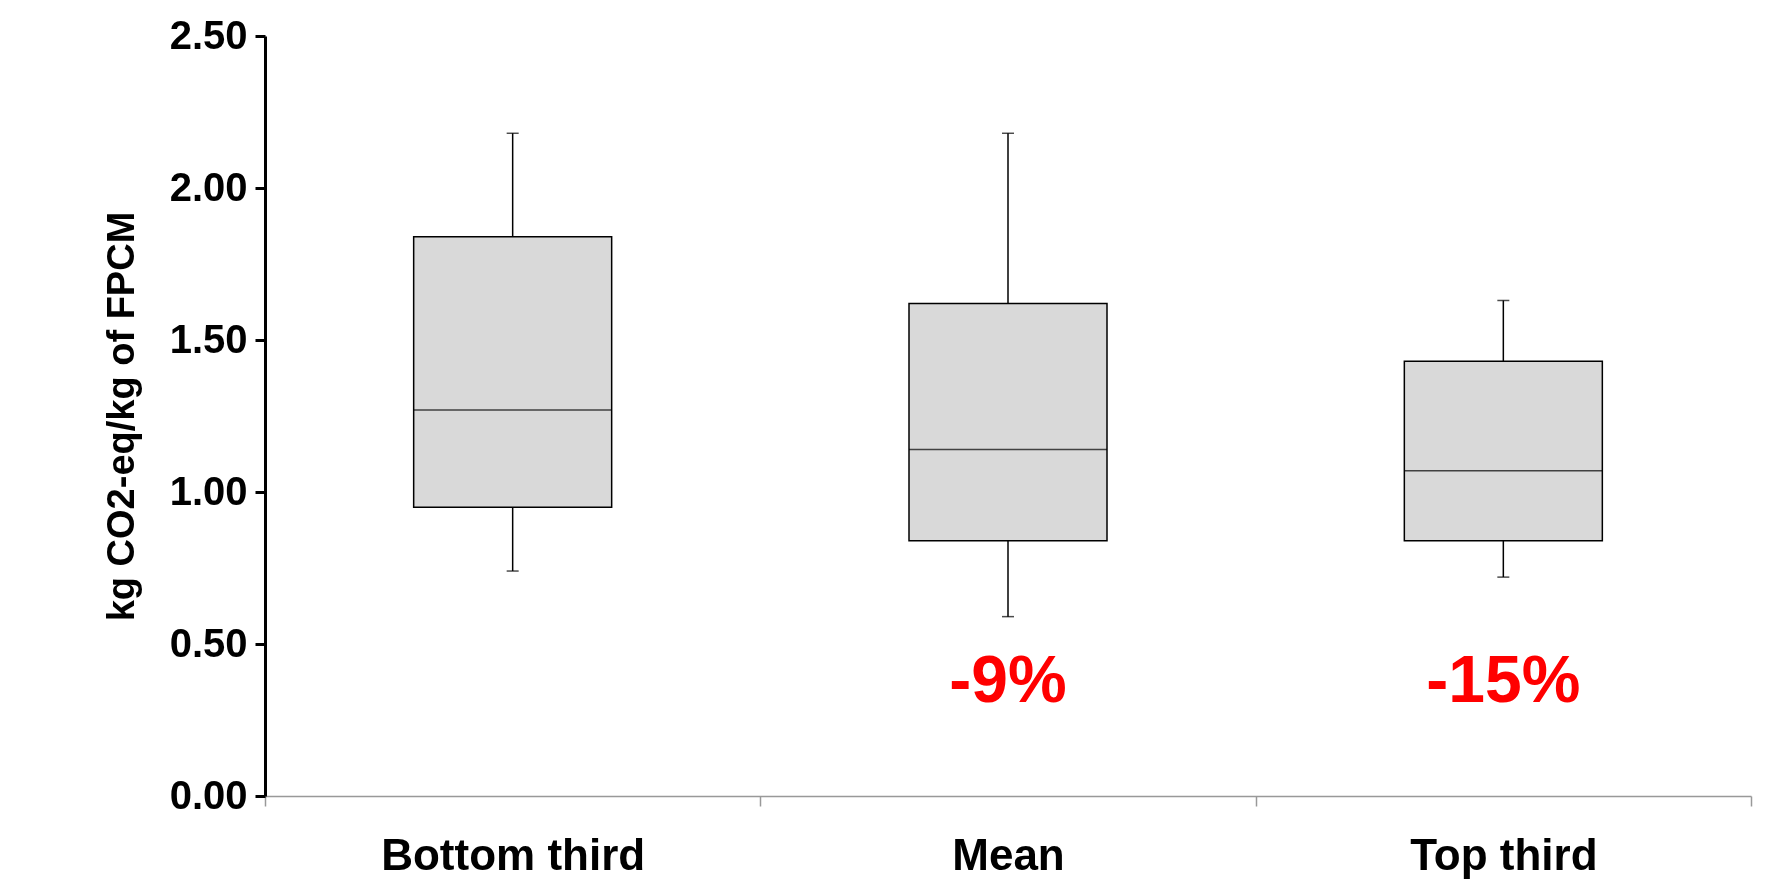 Image resolution: width=1769 pixels, height=887 pixels. What do you see at coordinates (208, 794) in the screenshot?
I see `y-tick-label: 0.00` at bounding box center [208, 794].